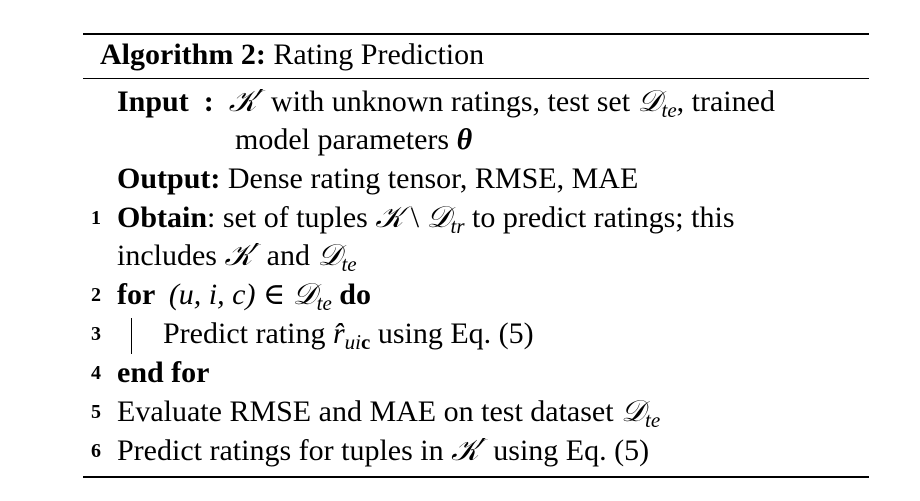 The height and width of the screenshot is (501, 920). I want to click on step-2: for (u, i, c) ∈ 𝒟te do, so click(244, 296).